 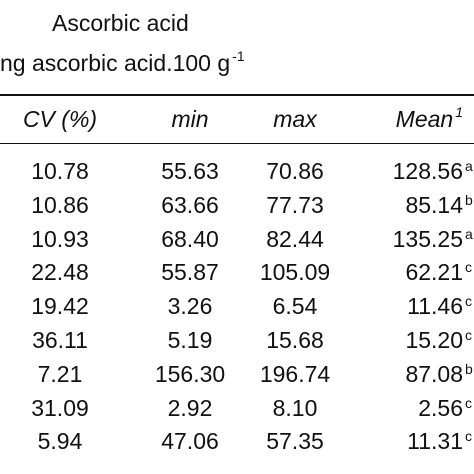 What do you see at coordinates (60, 340) in the screenshot?
I see `cell: 36.11` at bounding box center [60, 340].